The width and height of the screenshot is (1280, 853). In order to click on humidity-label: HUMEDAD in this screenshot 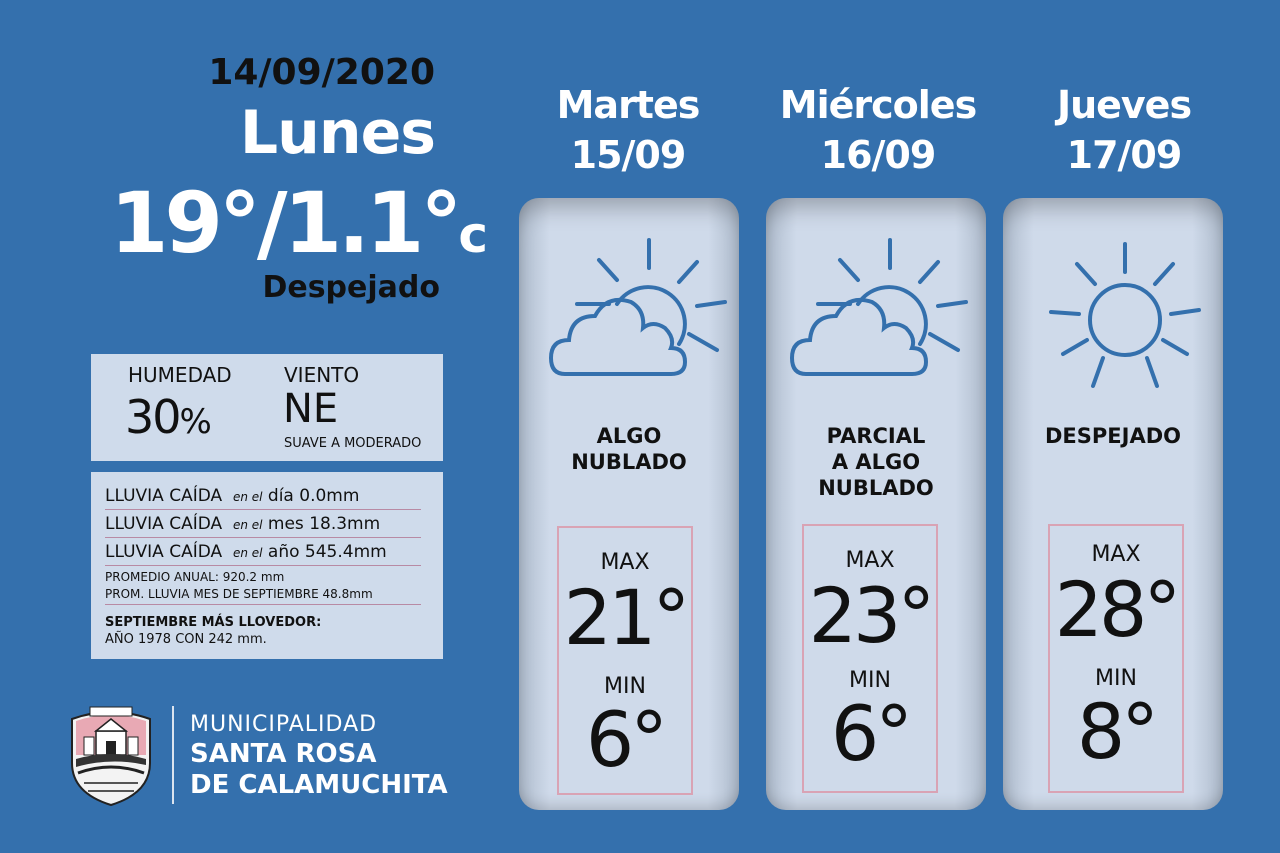, I will do `click(180, 375)`.